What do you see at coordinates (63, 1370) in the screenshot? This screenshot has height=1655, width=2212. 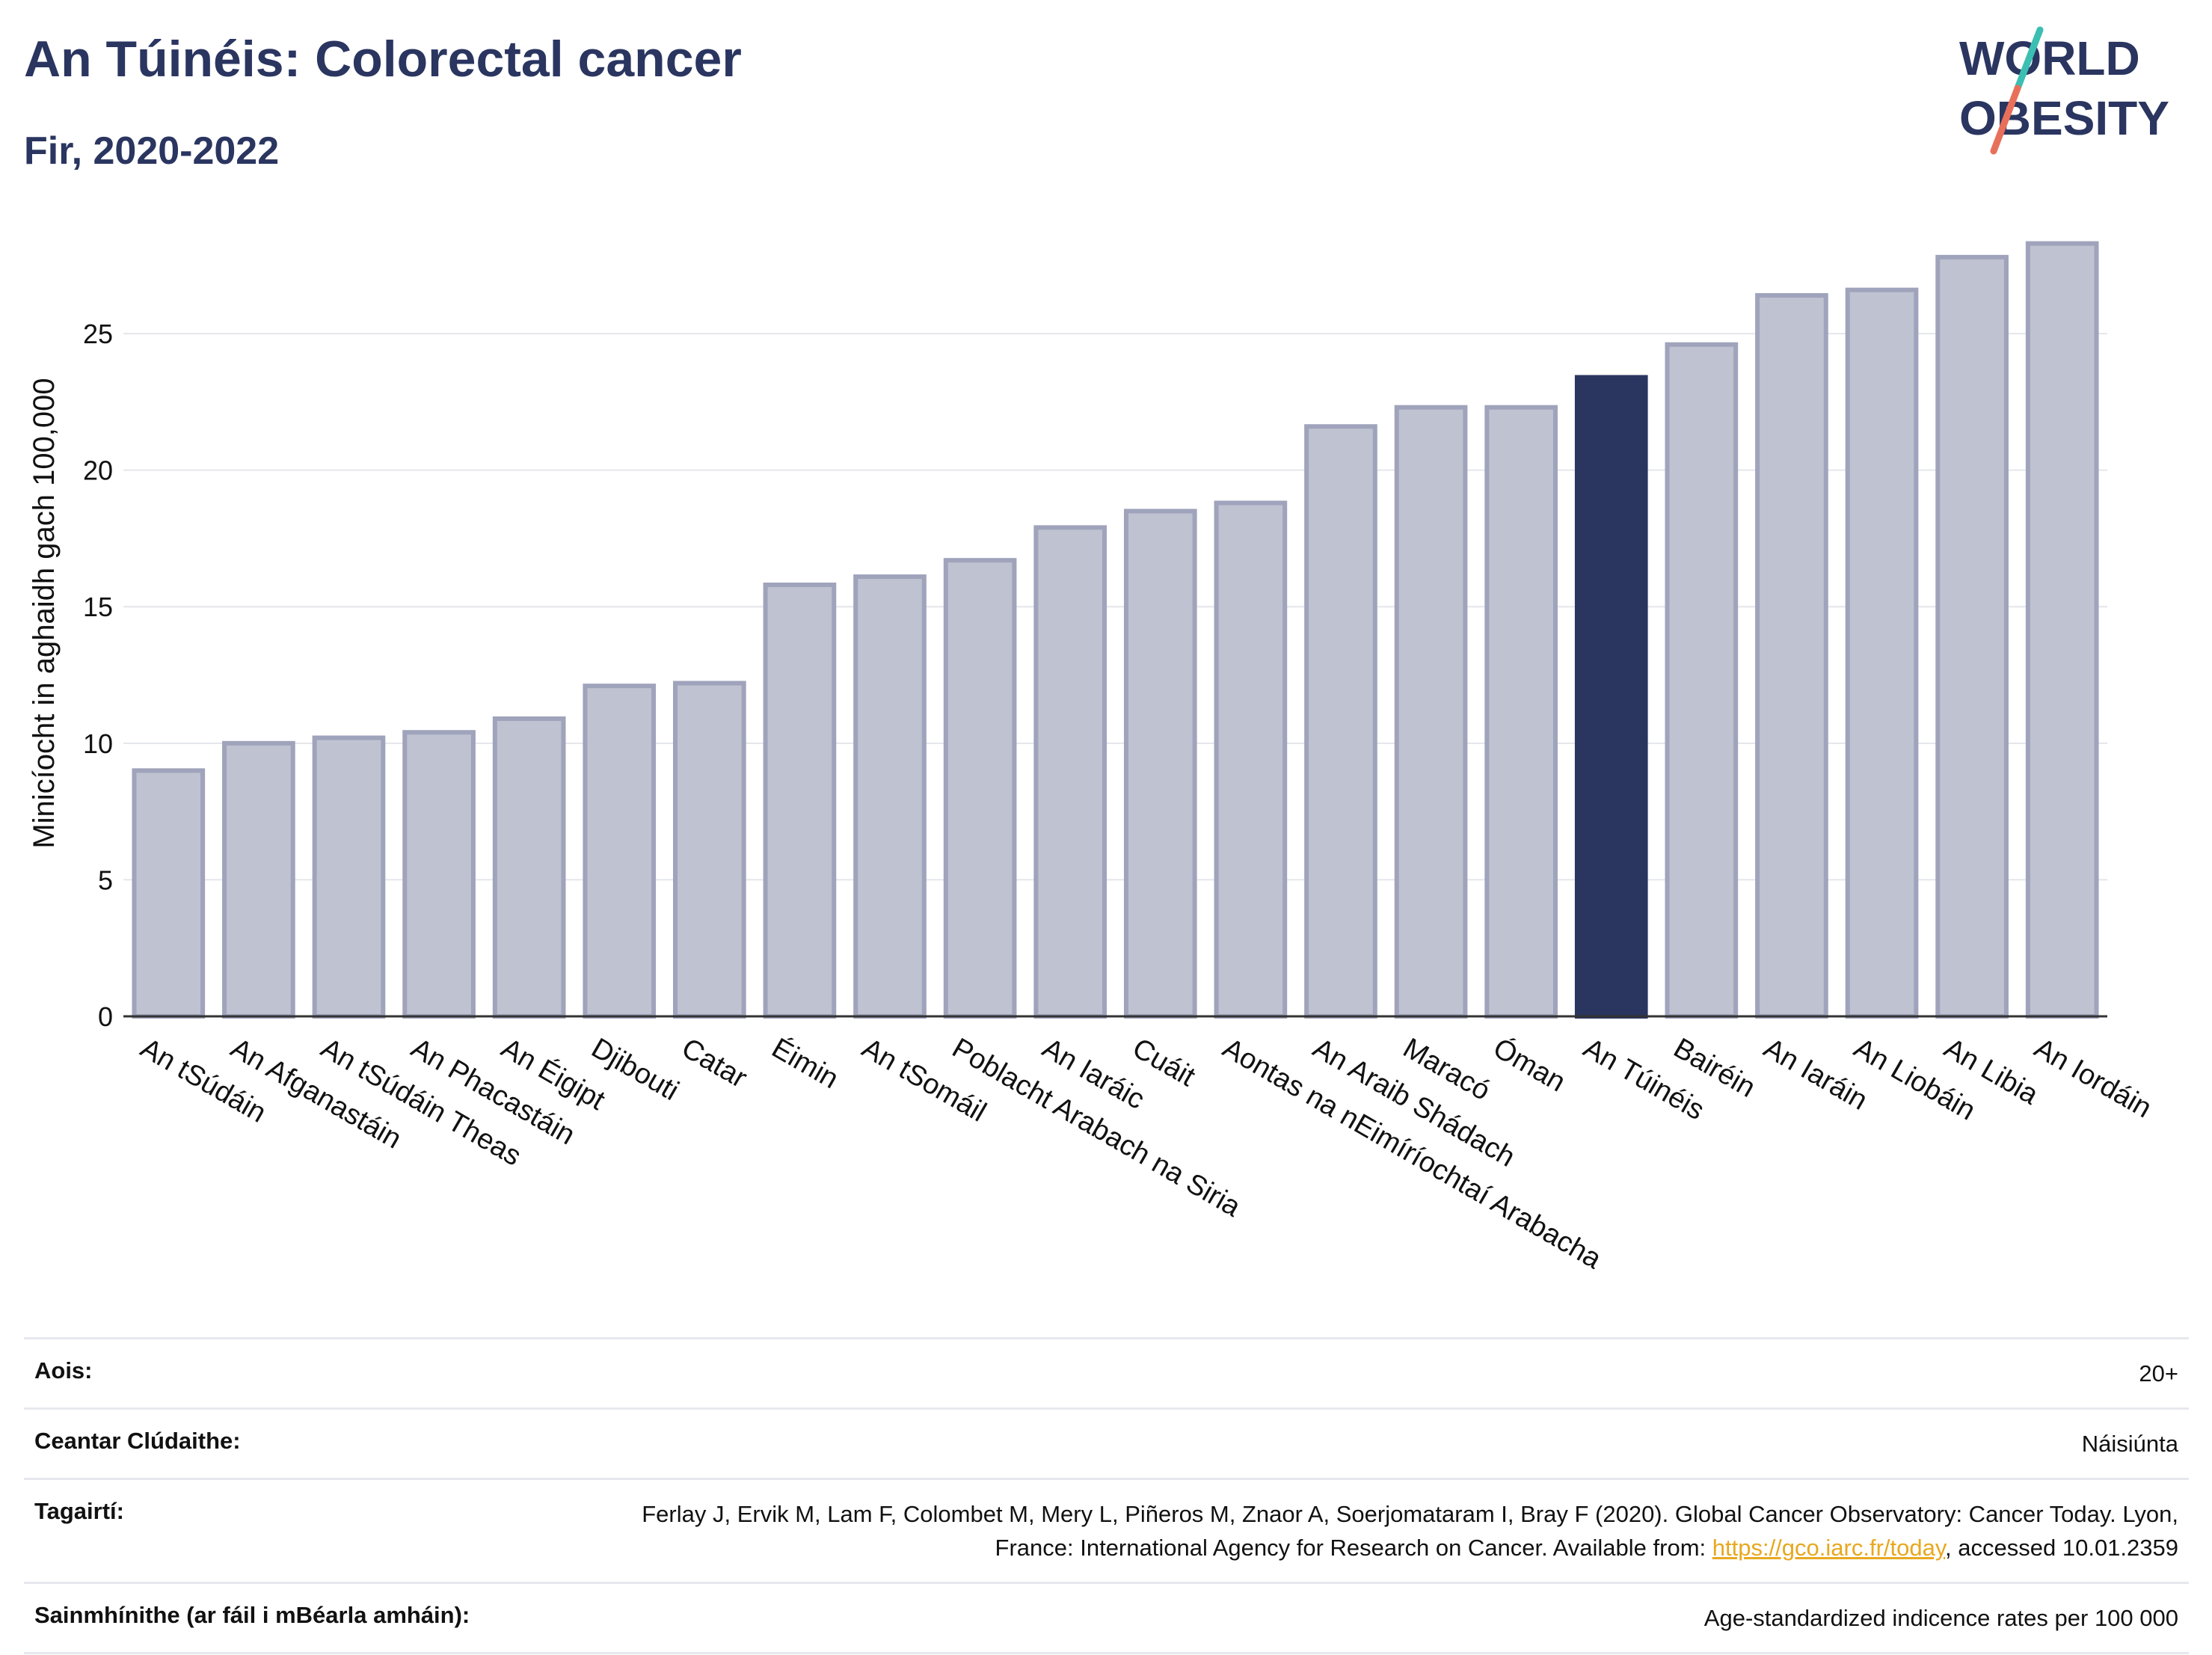 I see `info-label-age: Aois:` at bounding box center [63, 1370].